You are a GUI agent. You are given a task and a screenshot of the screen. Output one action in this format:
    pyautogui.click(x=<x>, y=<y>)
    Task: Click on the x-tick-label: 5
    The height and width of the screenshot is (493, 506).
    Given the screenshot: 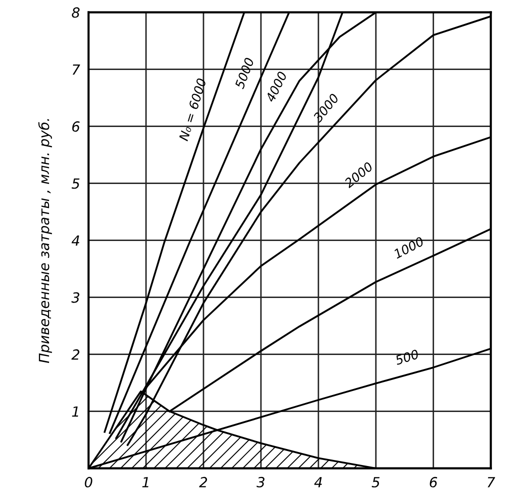 What is the action you would take?
    pyautogui.click(x=376, y=482)
    